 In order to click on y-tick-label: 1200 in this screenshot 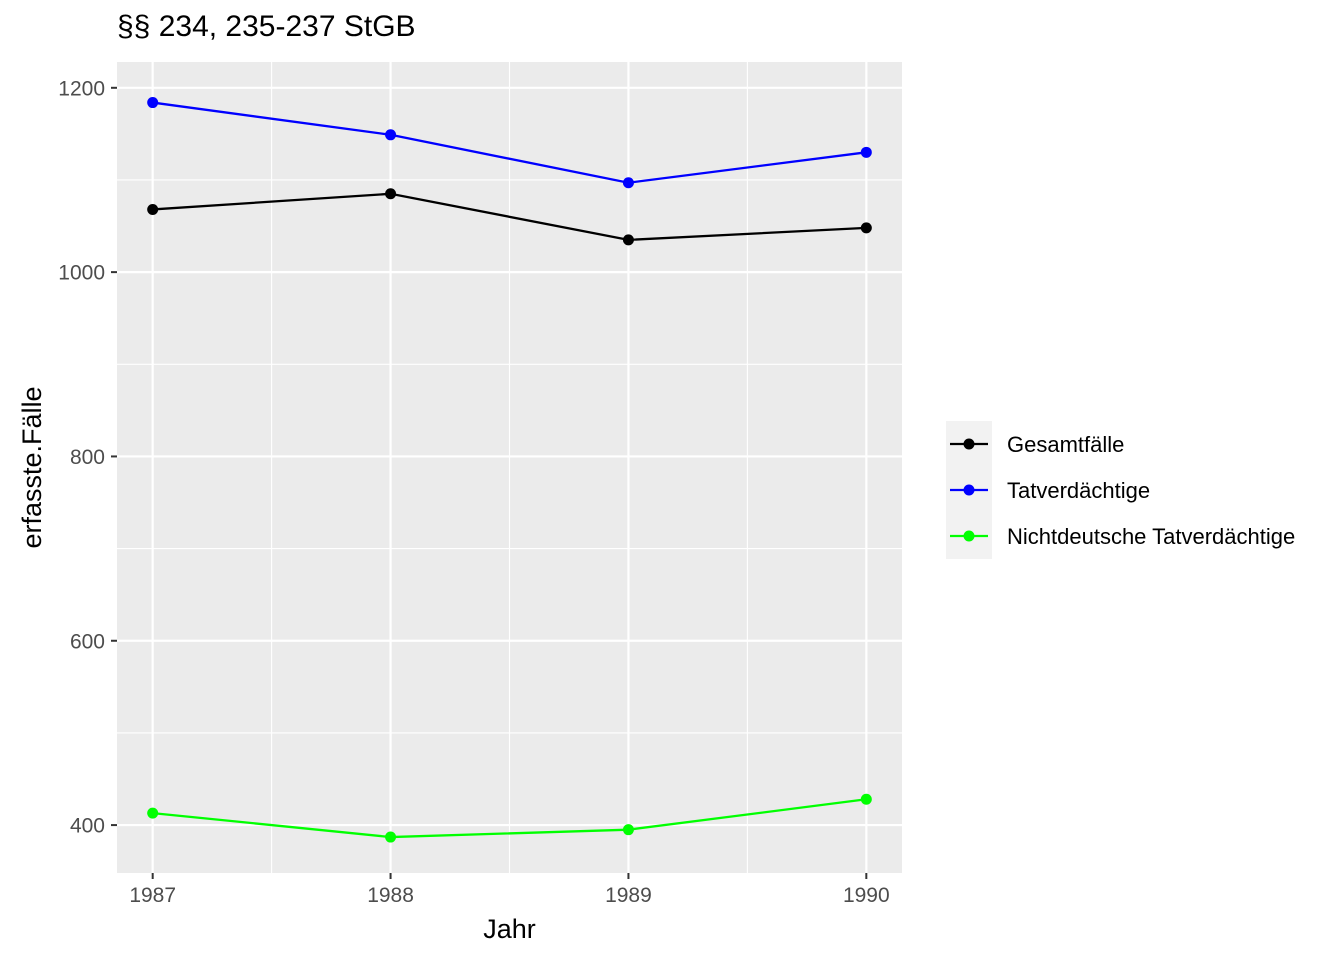, I will do `click(81, 88)`.